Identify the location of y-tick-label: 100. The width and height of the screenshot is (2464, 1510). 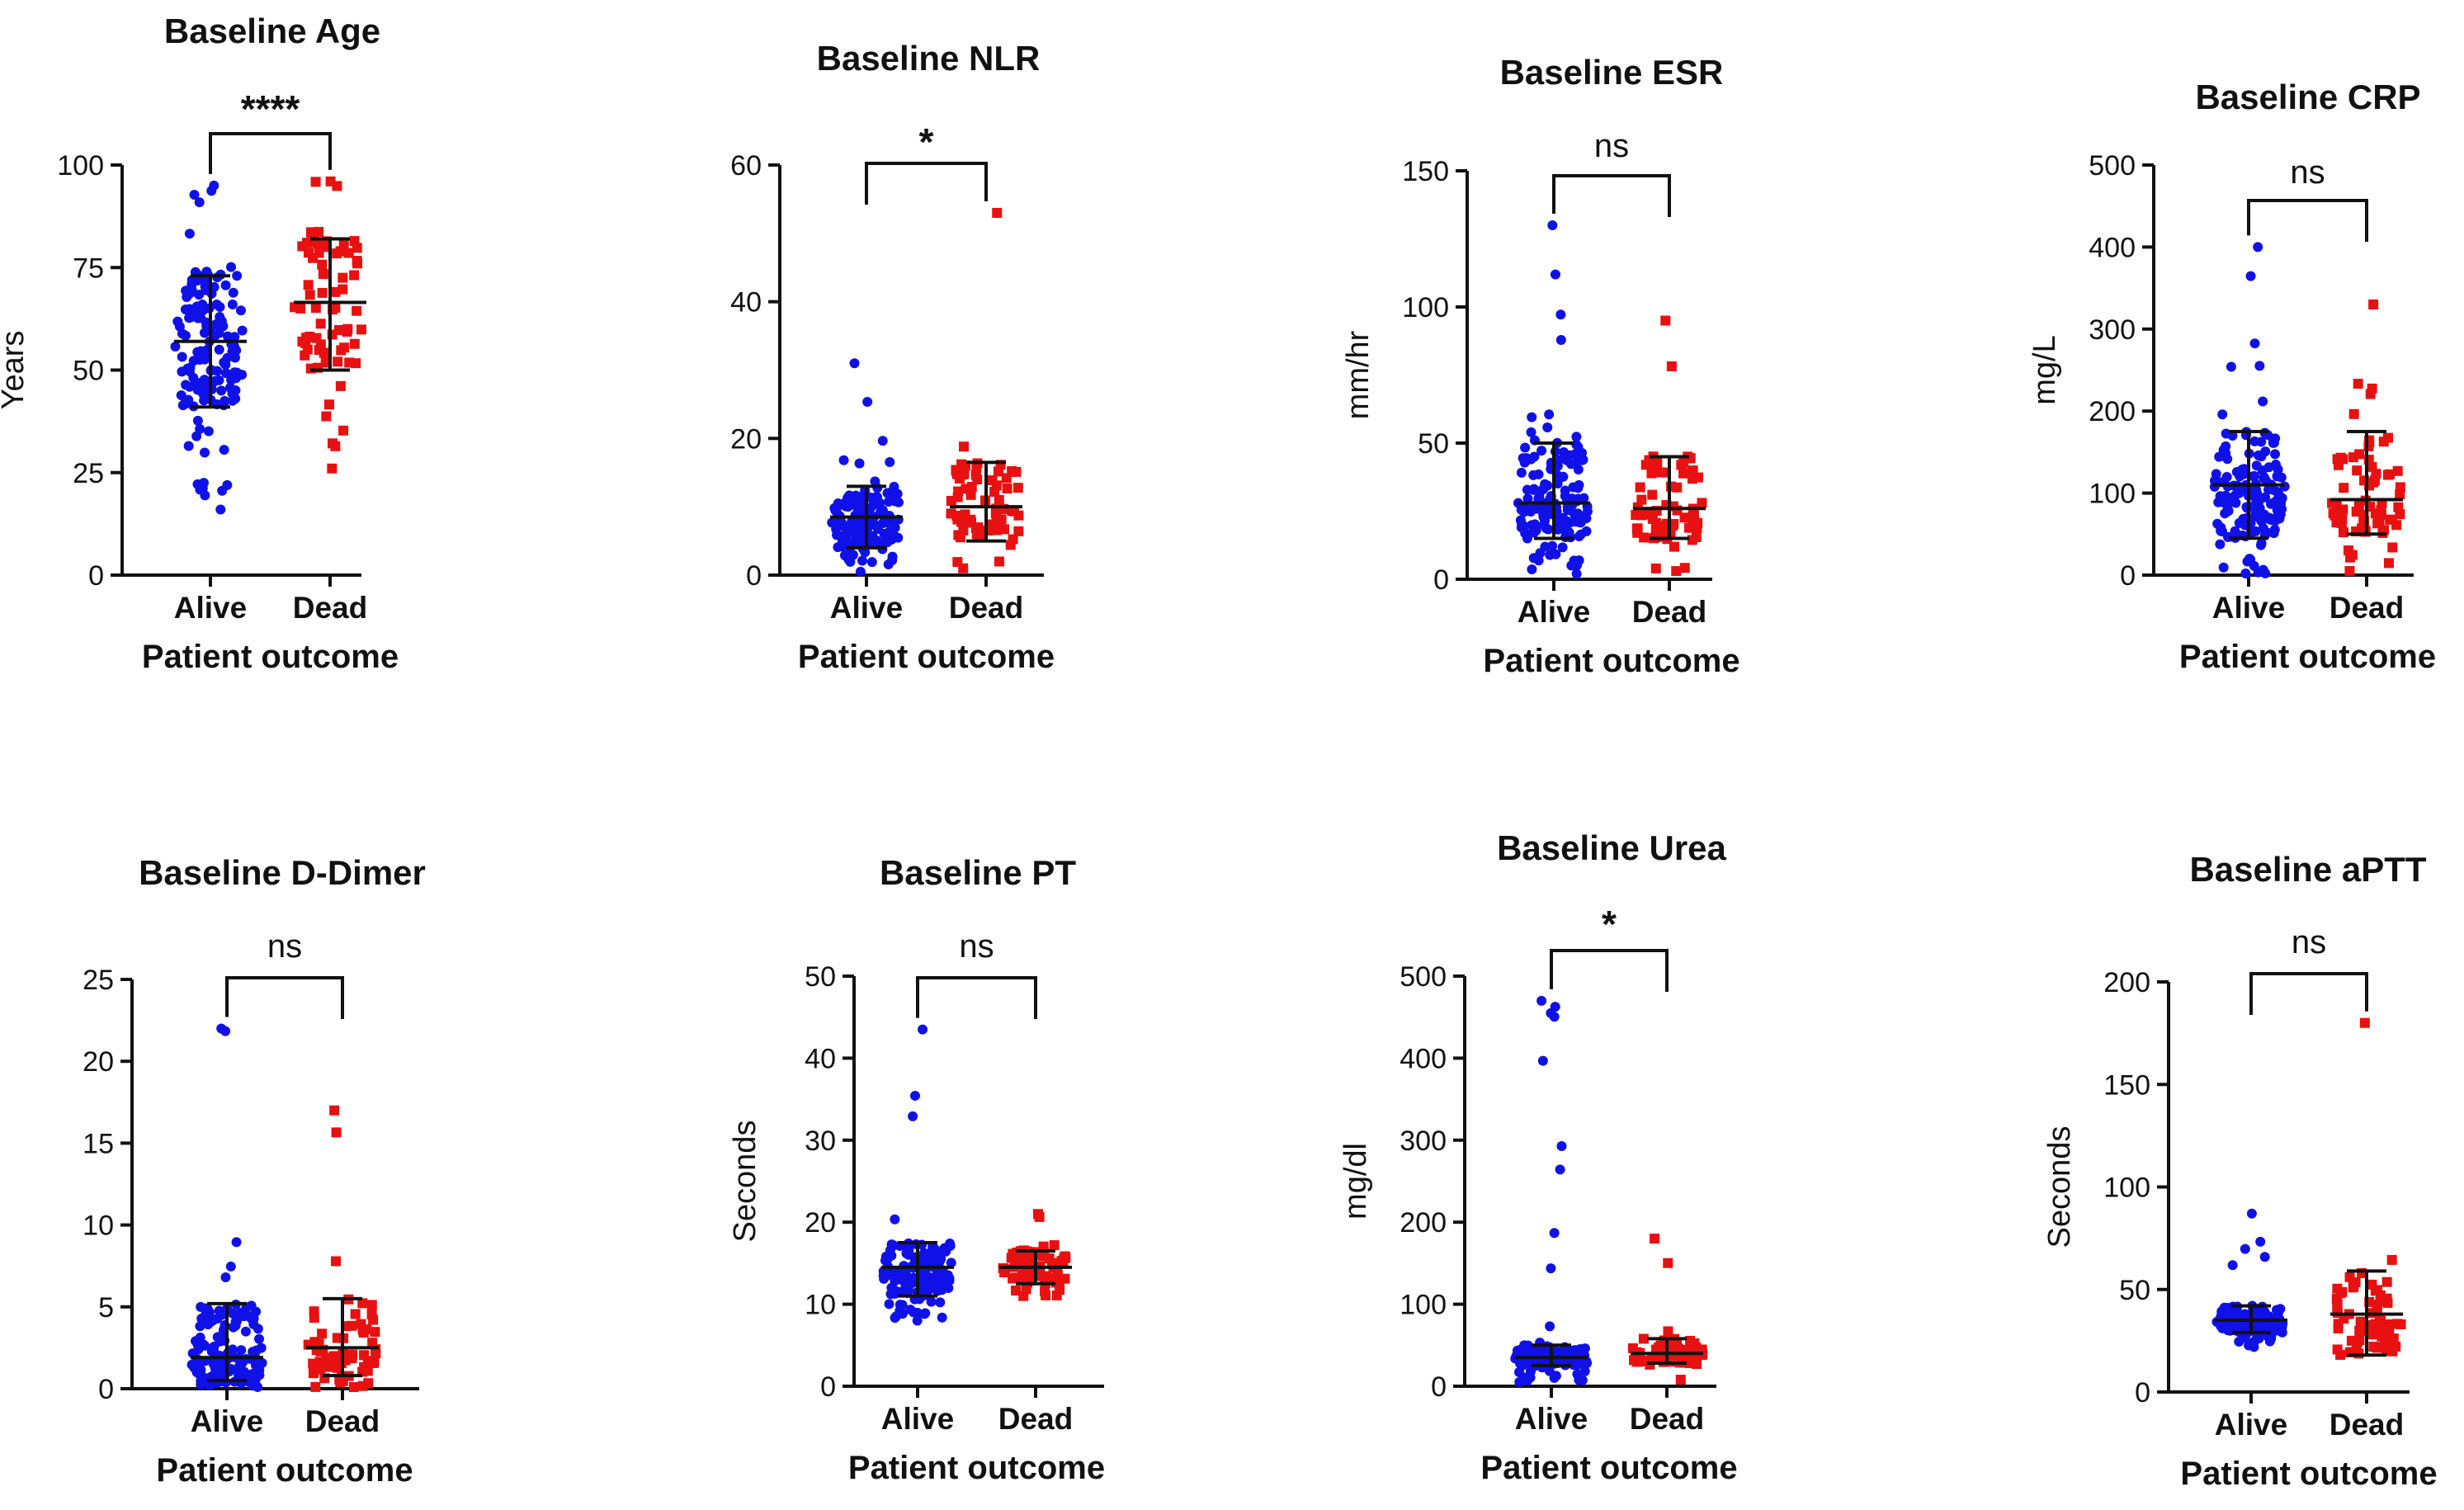
(1423, 1305).